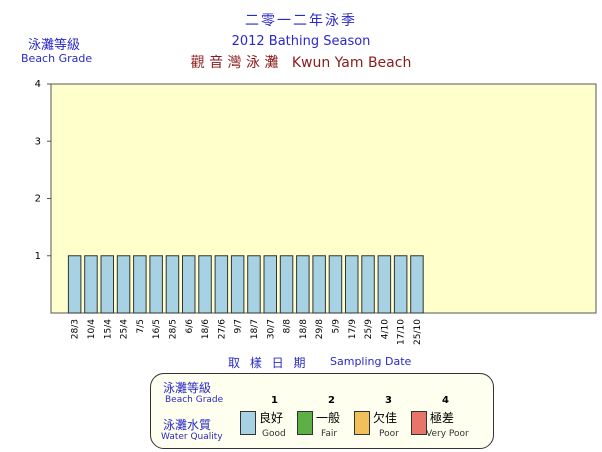  What do you see at coordinates (38, 199) in the screenshot?
I see `y-axis-tick-label: 2` at bounding box center [38, 199].